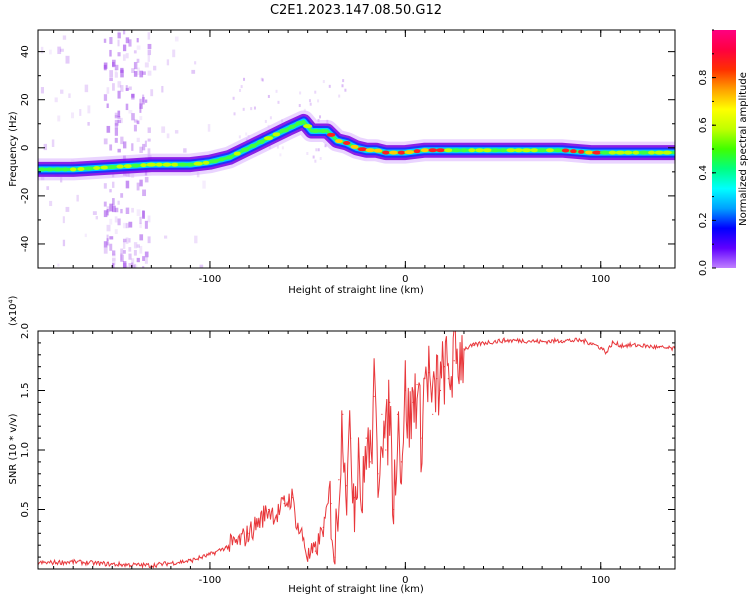 The height and width of the screenshot is (604, 750). I want to click on spectrogram-y-axis-label: Frequency (Hz), so click(13, 149).